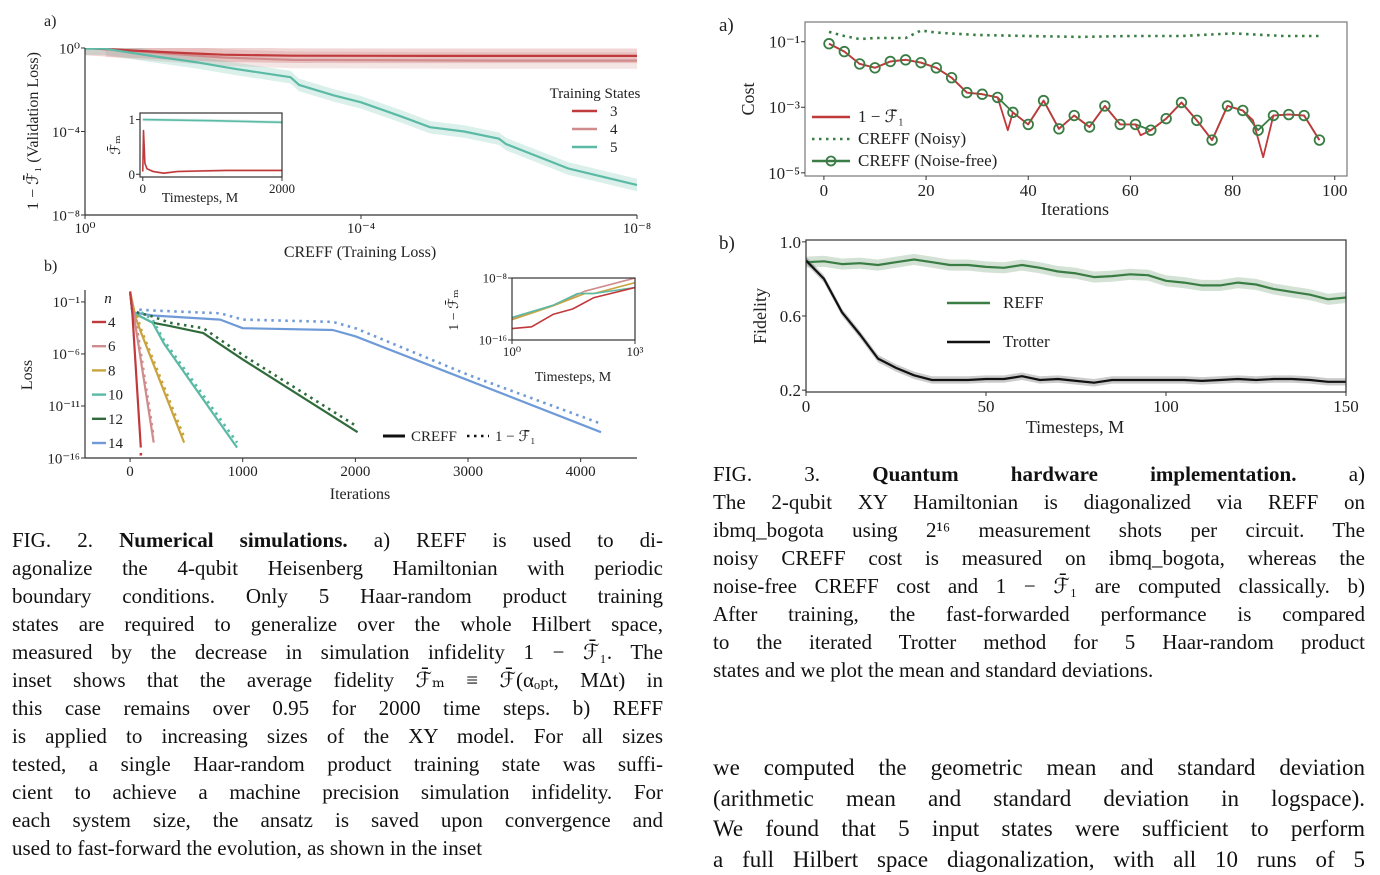 This screenshot has width=1380, height=875. Describe the element at coordinates (112, 371) in the screenshot. I see `legend-label: 8` at that location.